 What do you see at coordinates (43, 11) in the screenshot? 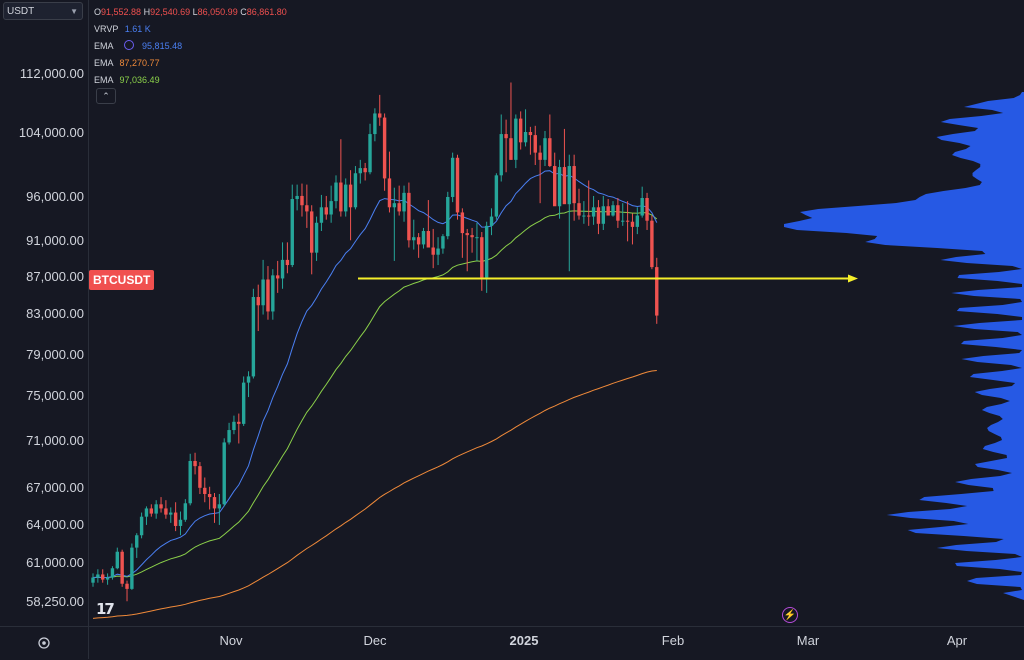
I see `currency-selector: USDT ▼` at bounding box center [43, 11].